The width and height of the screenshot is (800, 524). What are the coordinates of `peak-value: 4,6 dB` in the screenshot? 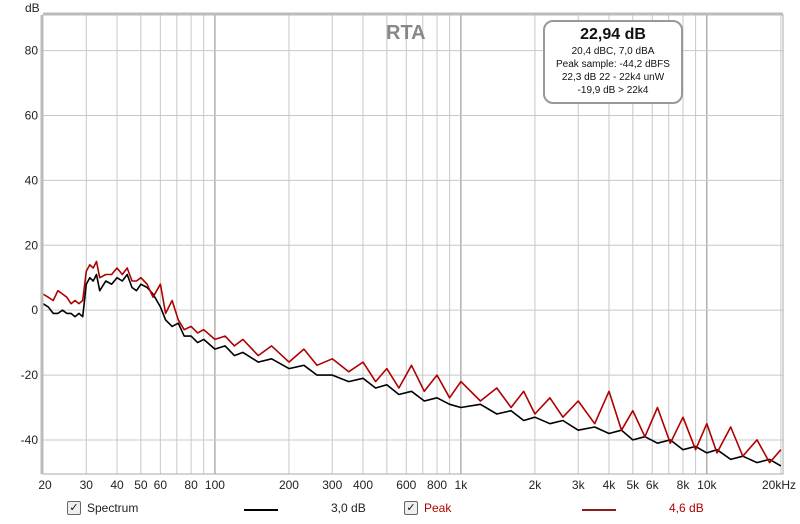 It's located at (686, 508).